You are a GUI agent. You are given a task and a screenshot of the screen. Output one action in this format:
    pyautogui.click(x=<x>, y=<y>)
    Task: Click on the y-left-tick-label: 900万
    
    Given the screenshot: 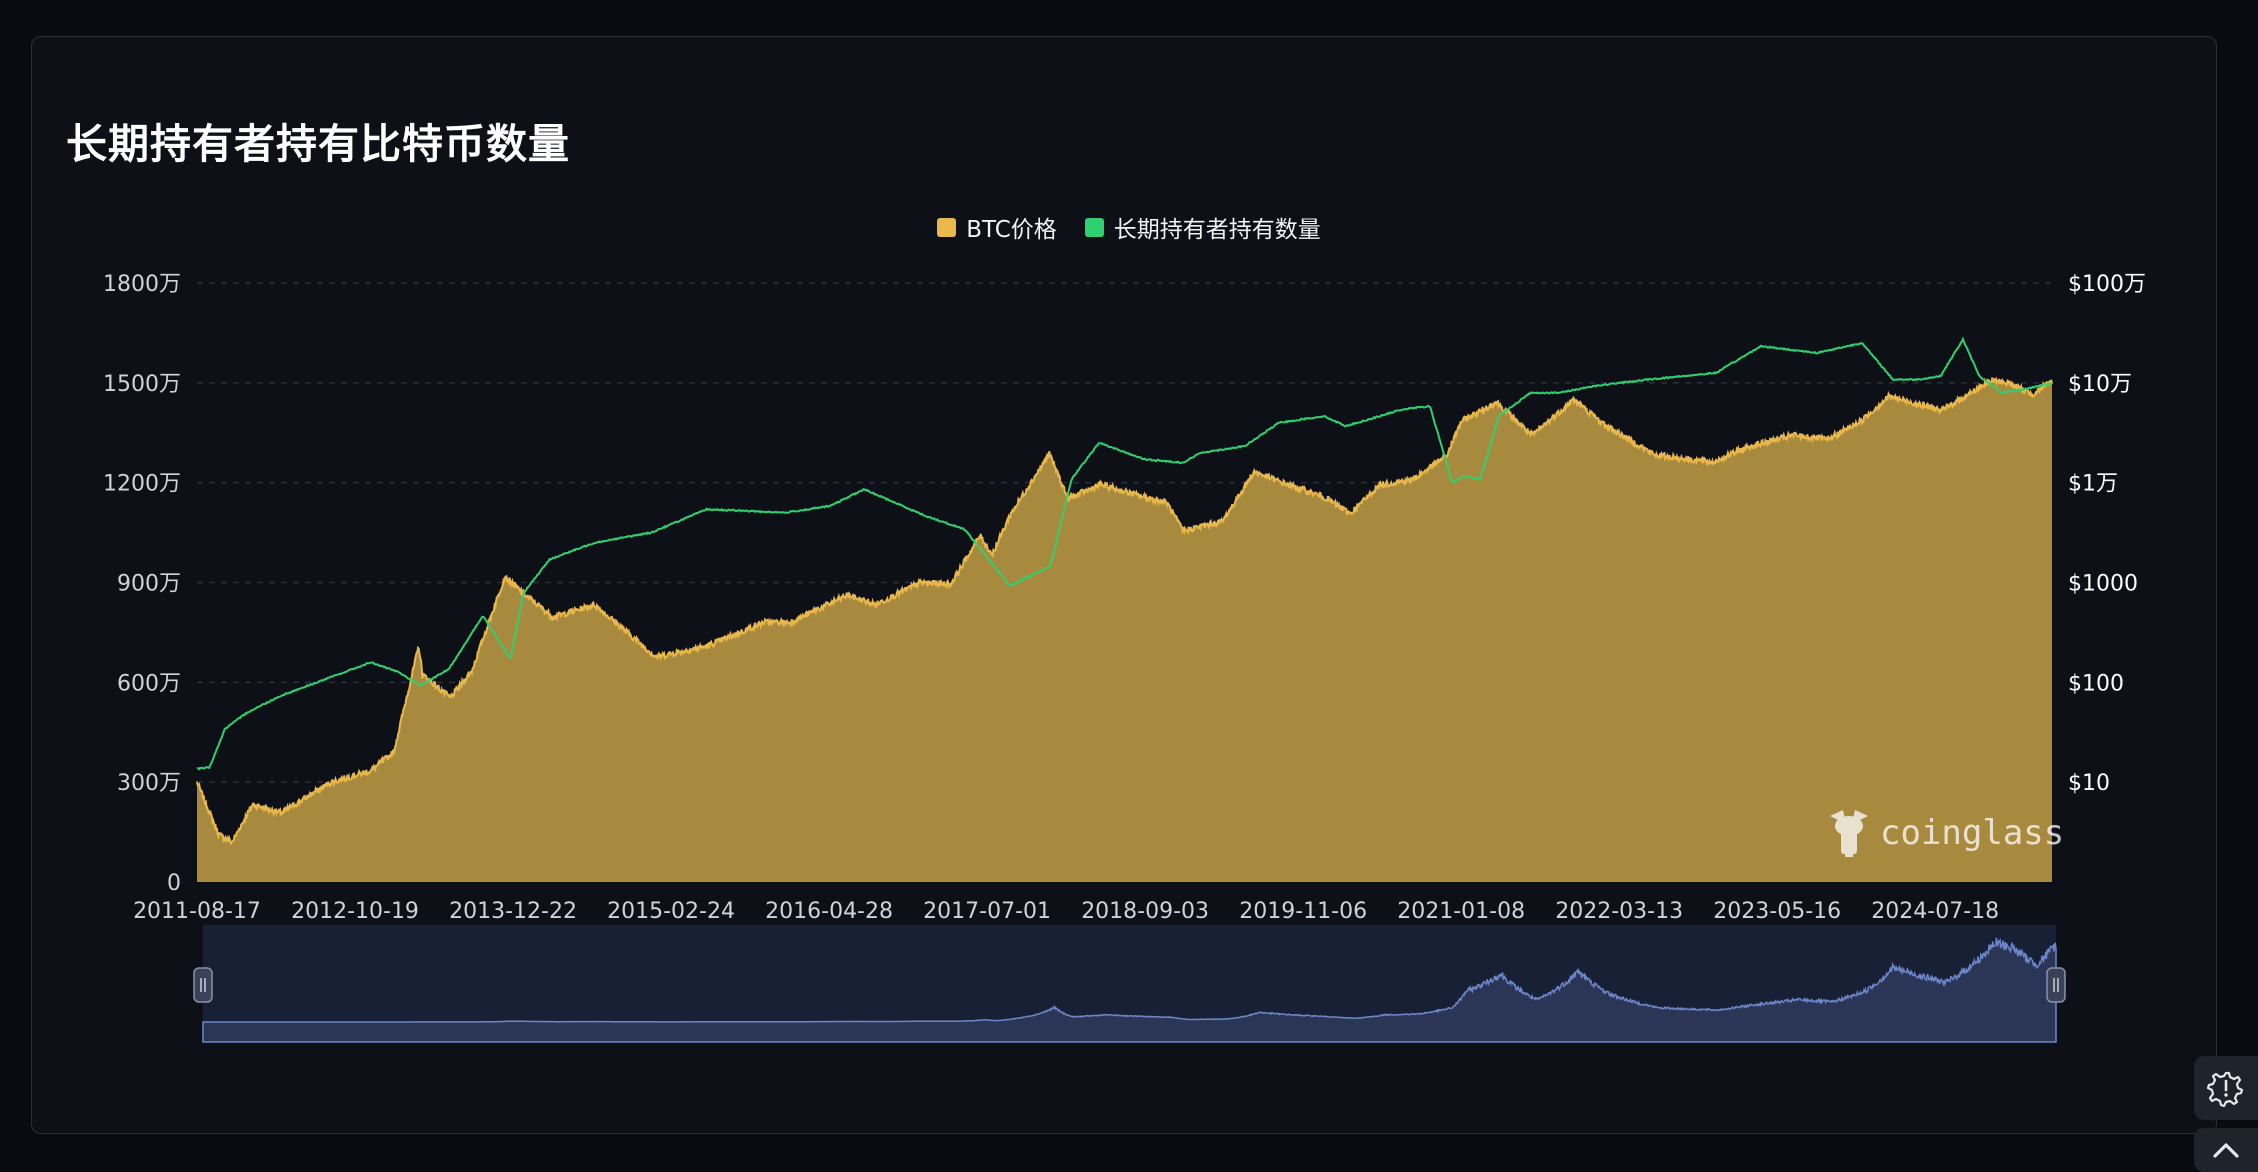 What is the action you would take?
    pyautogui.click(x=149, y=584)
    